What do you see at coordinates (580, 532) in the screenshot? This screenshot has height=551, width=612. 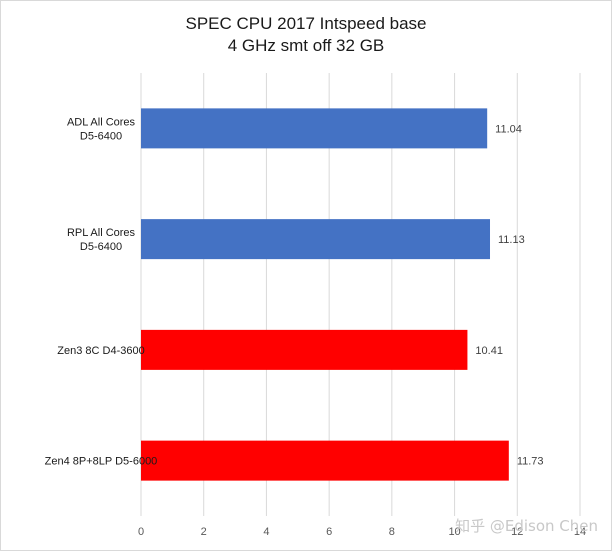 I see `x-tick-label: 14` at bounding box center [580, 532].